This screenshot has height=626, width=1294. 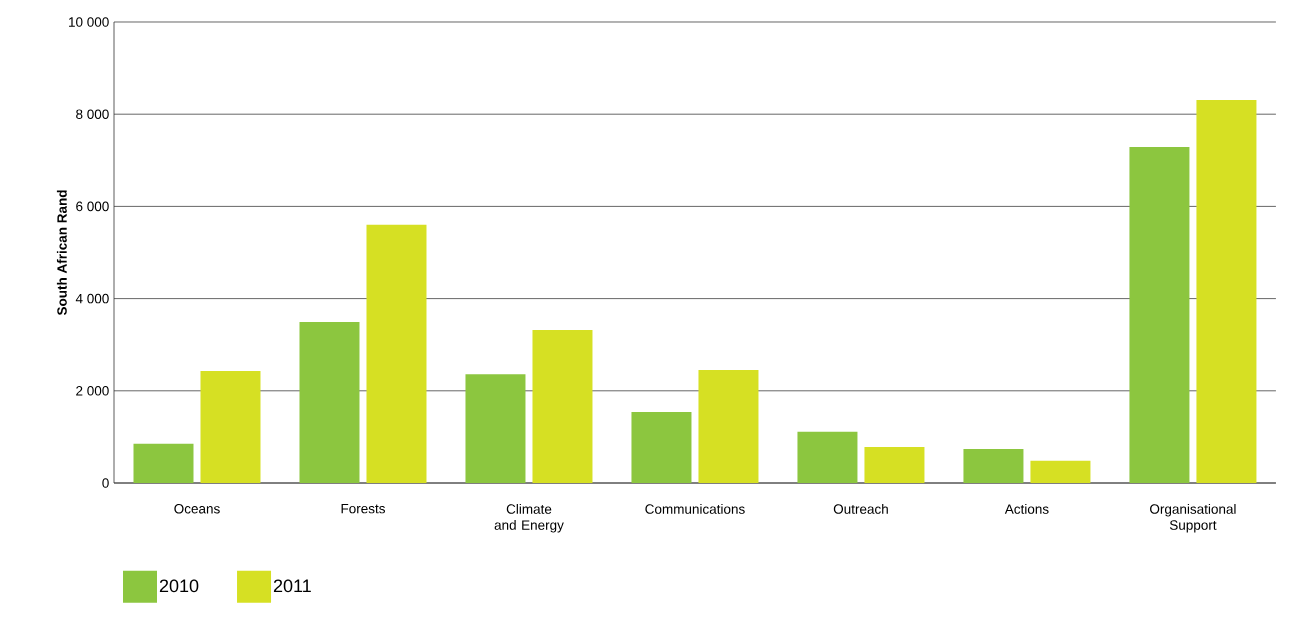 I want to click on y-tick-label: 10 000, so click(x=89, y=22).